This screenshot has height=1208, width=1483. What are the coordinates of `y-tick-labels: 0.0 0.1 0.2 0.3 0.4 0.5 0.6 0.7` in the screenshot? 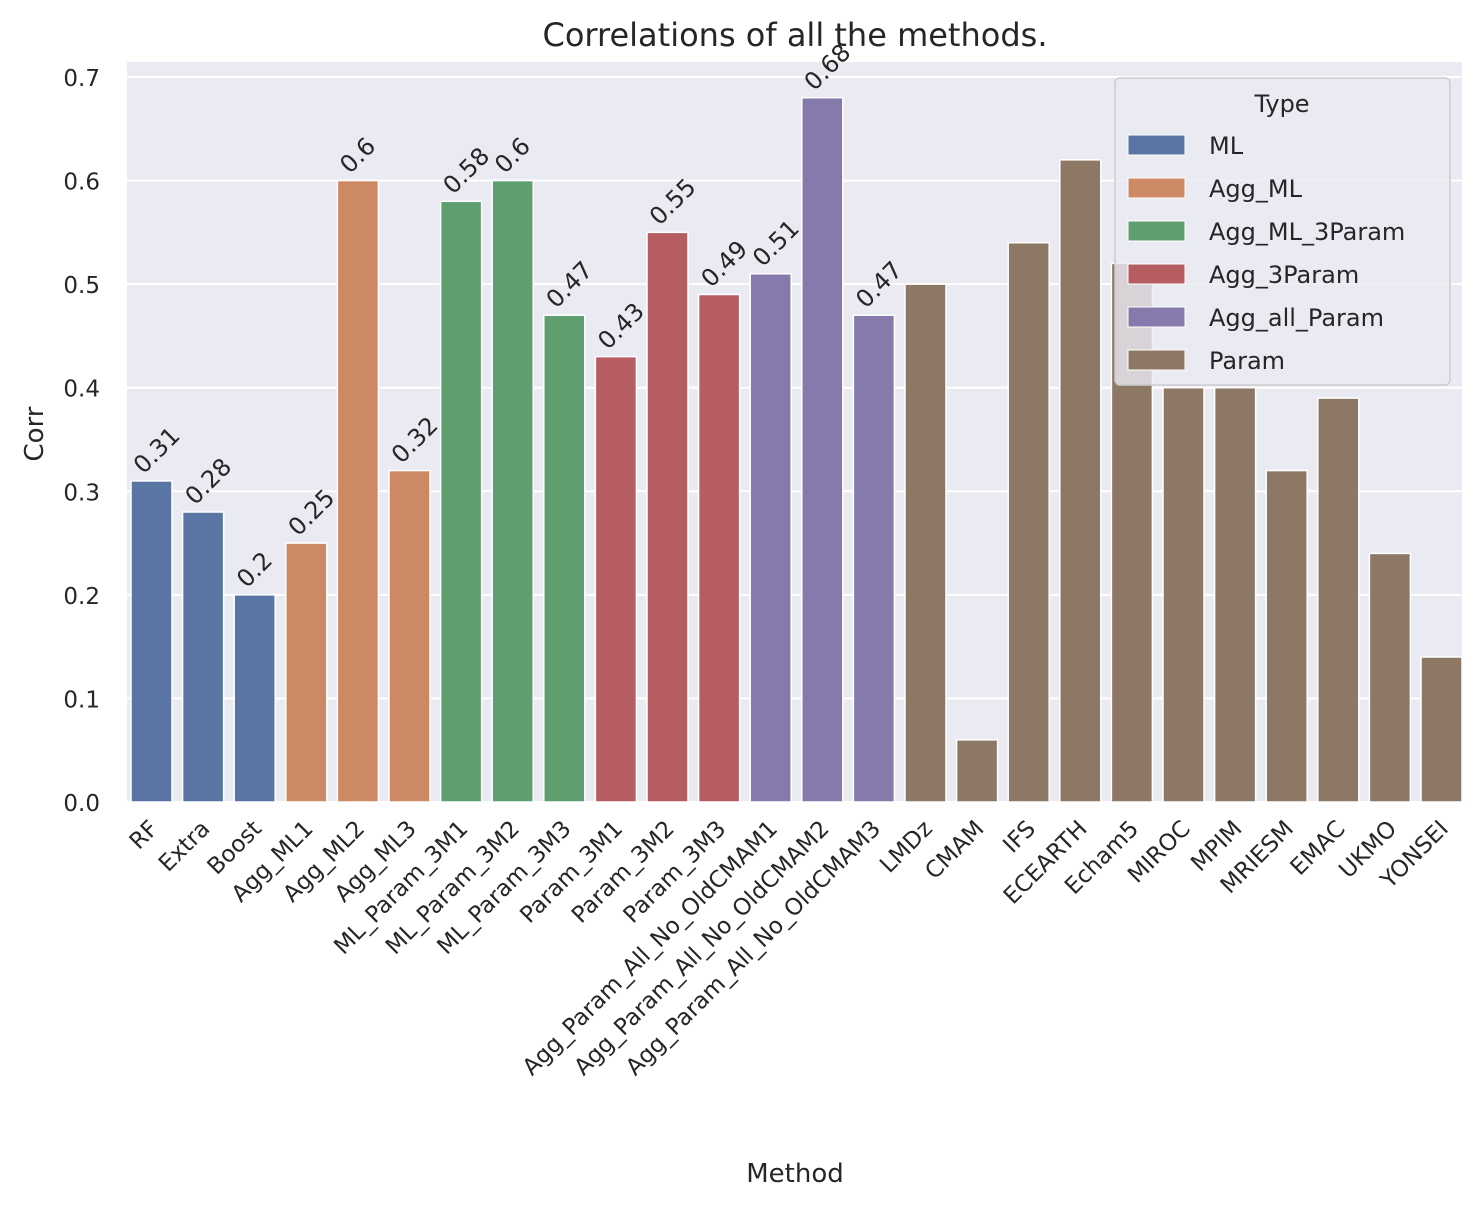 It's located at (81, 441).